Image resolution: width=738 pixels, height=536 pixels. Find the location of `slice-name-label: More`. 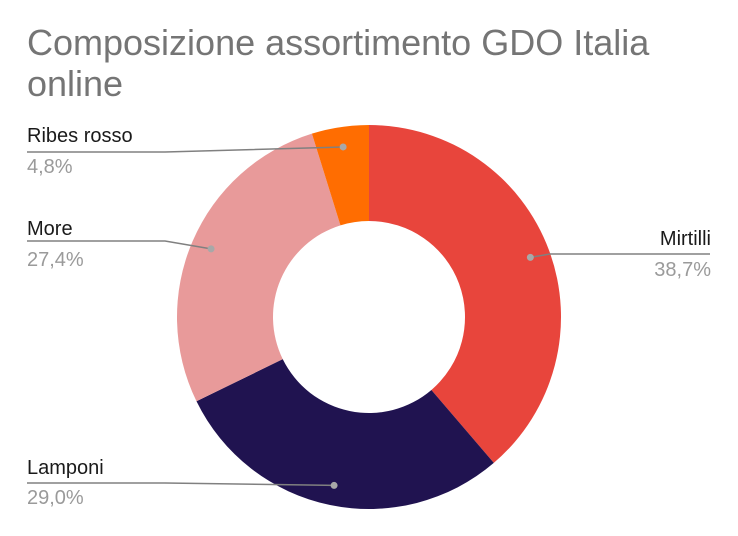

slice-name-label: More is located at coordinates (50, 229).